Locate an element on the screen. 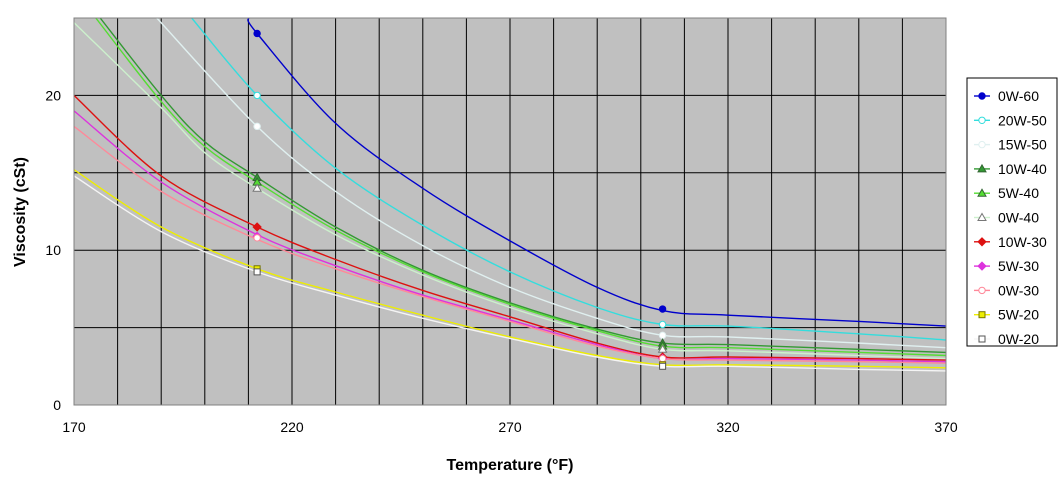 The image size is (1064, 479). legend-label-0w-40: 0W-40 is located at coordinates (1018, 218).